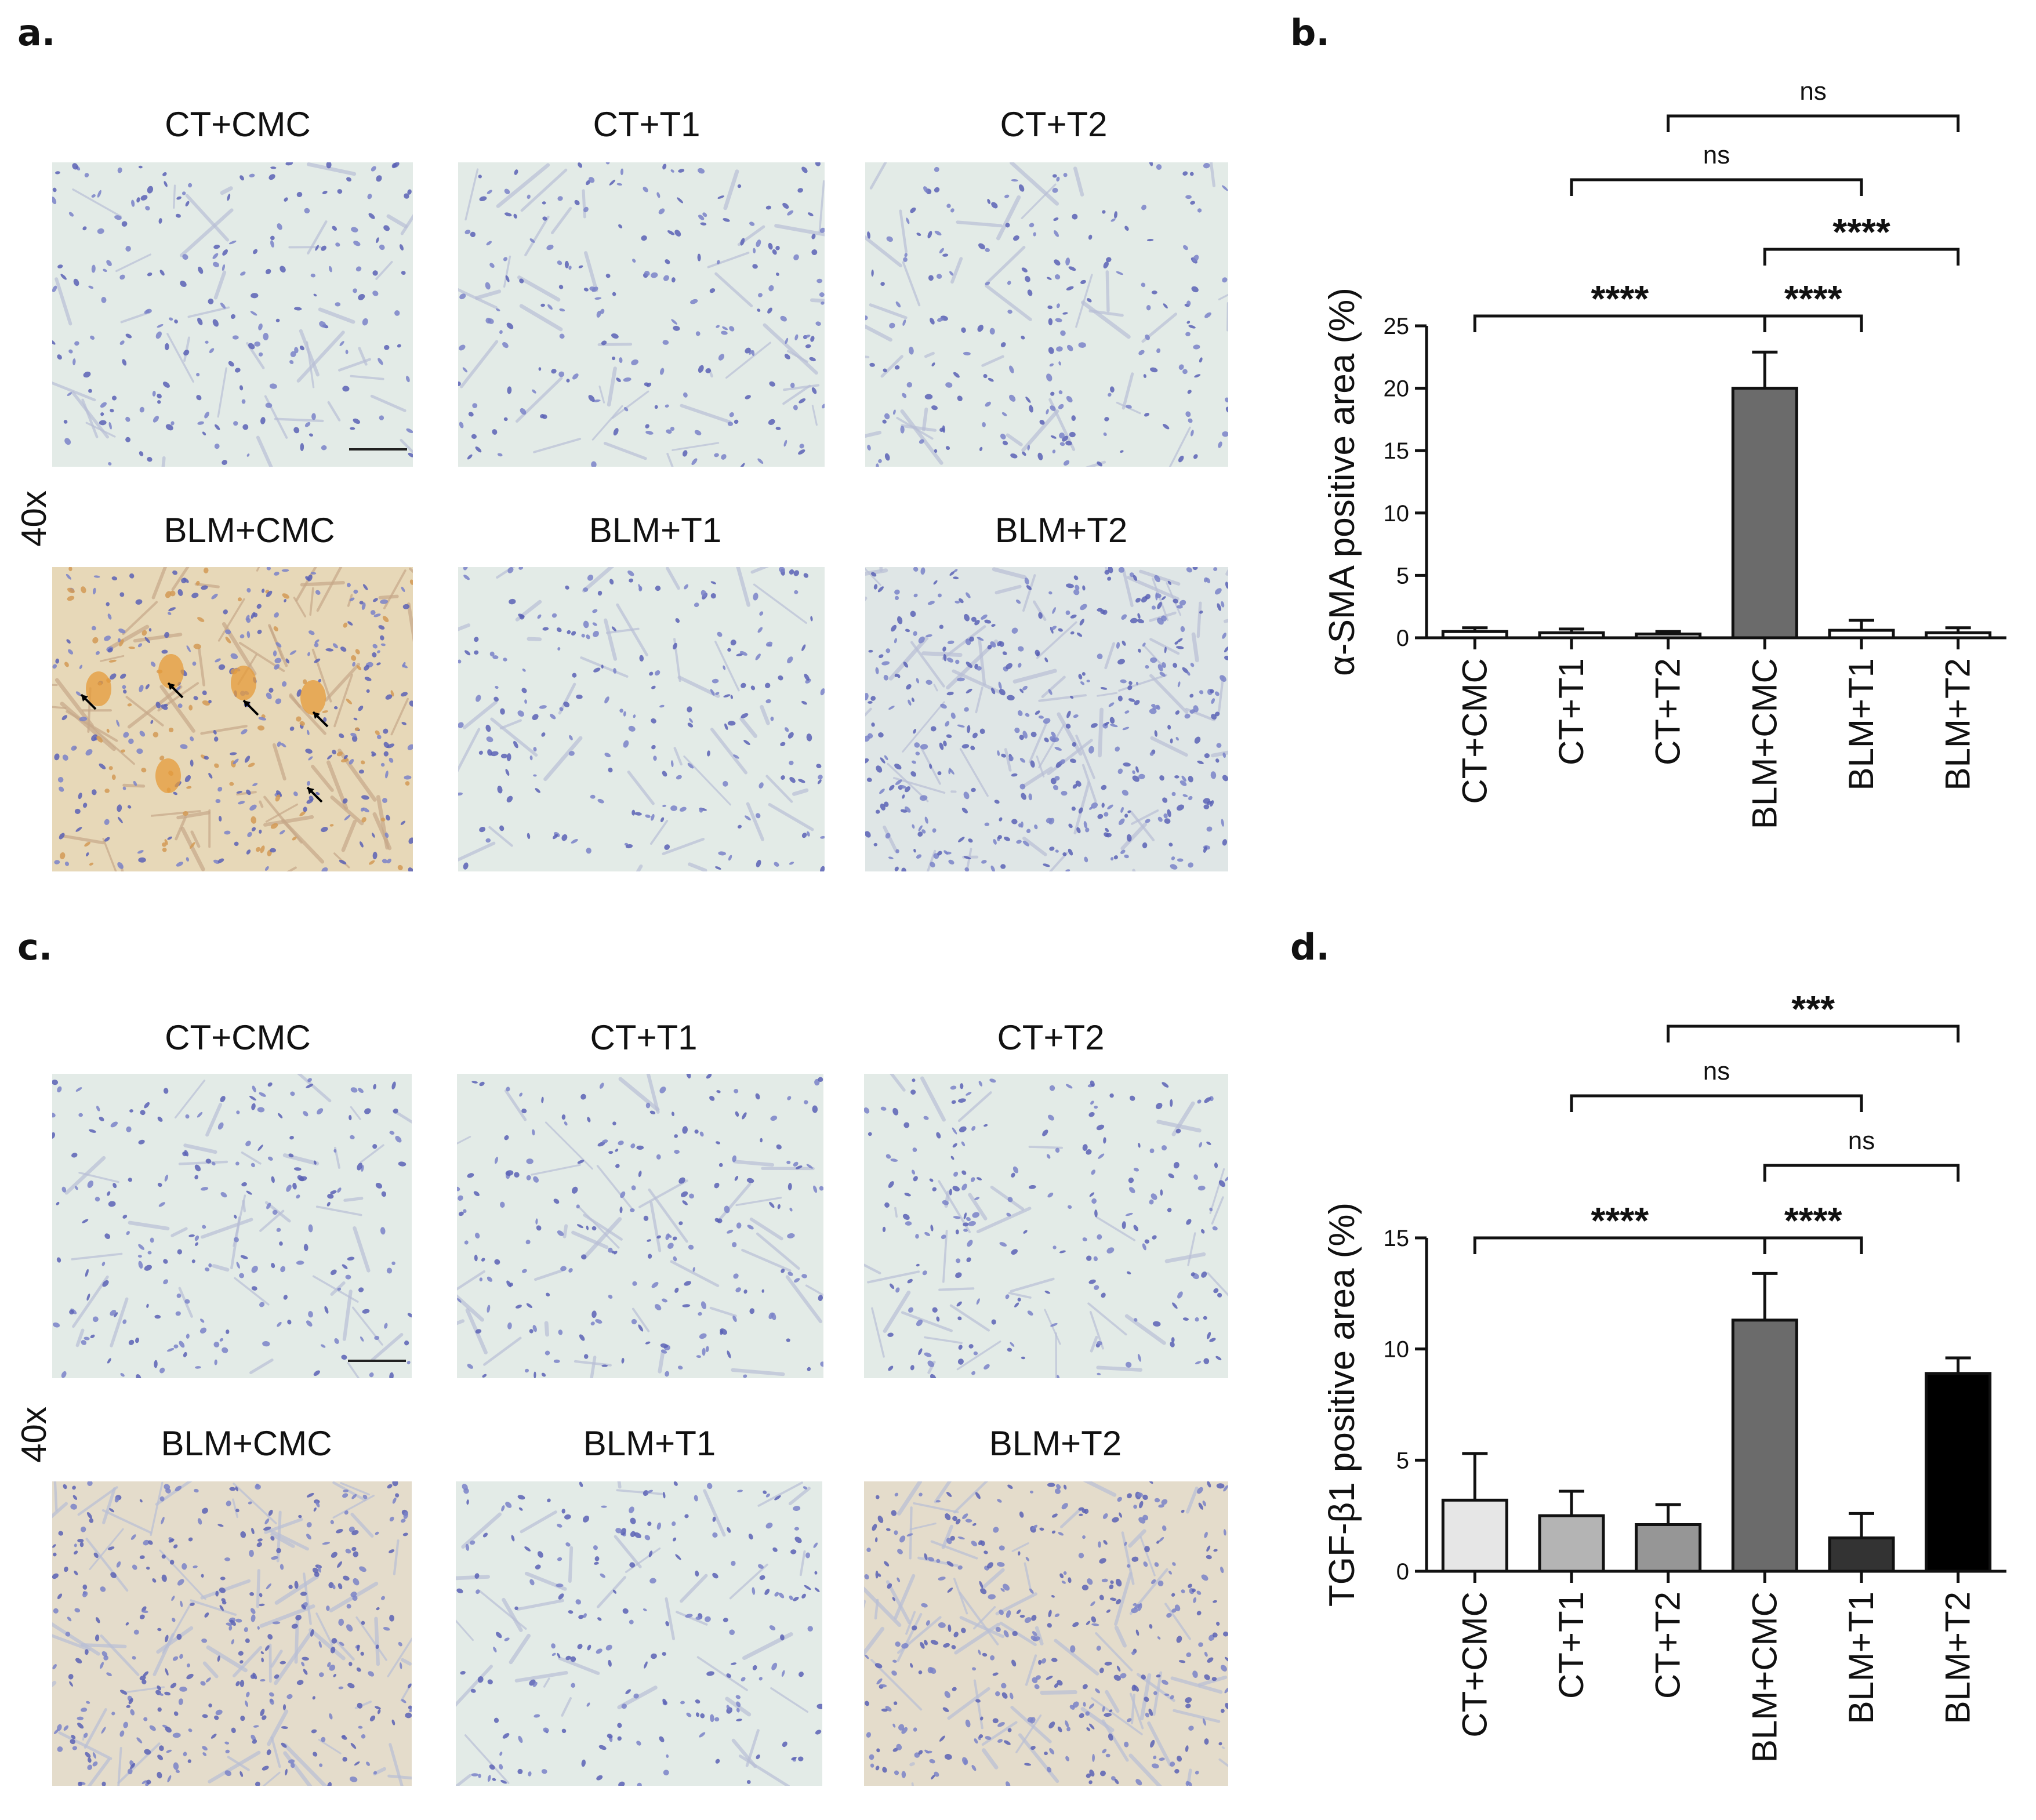  I want to click on micrograph-background, so click(1046, 1633).